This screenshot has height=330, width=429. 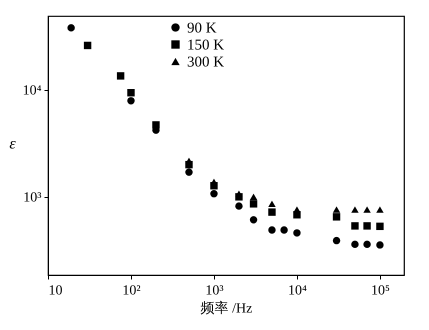 What do you see at coordinates (380, 291) in the screenshot?
I see `x-tick-label: 10⁵` at bounding box center [380, 291].